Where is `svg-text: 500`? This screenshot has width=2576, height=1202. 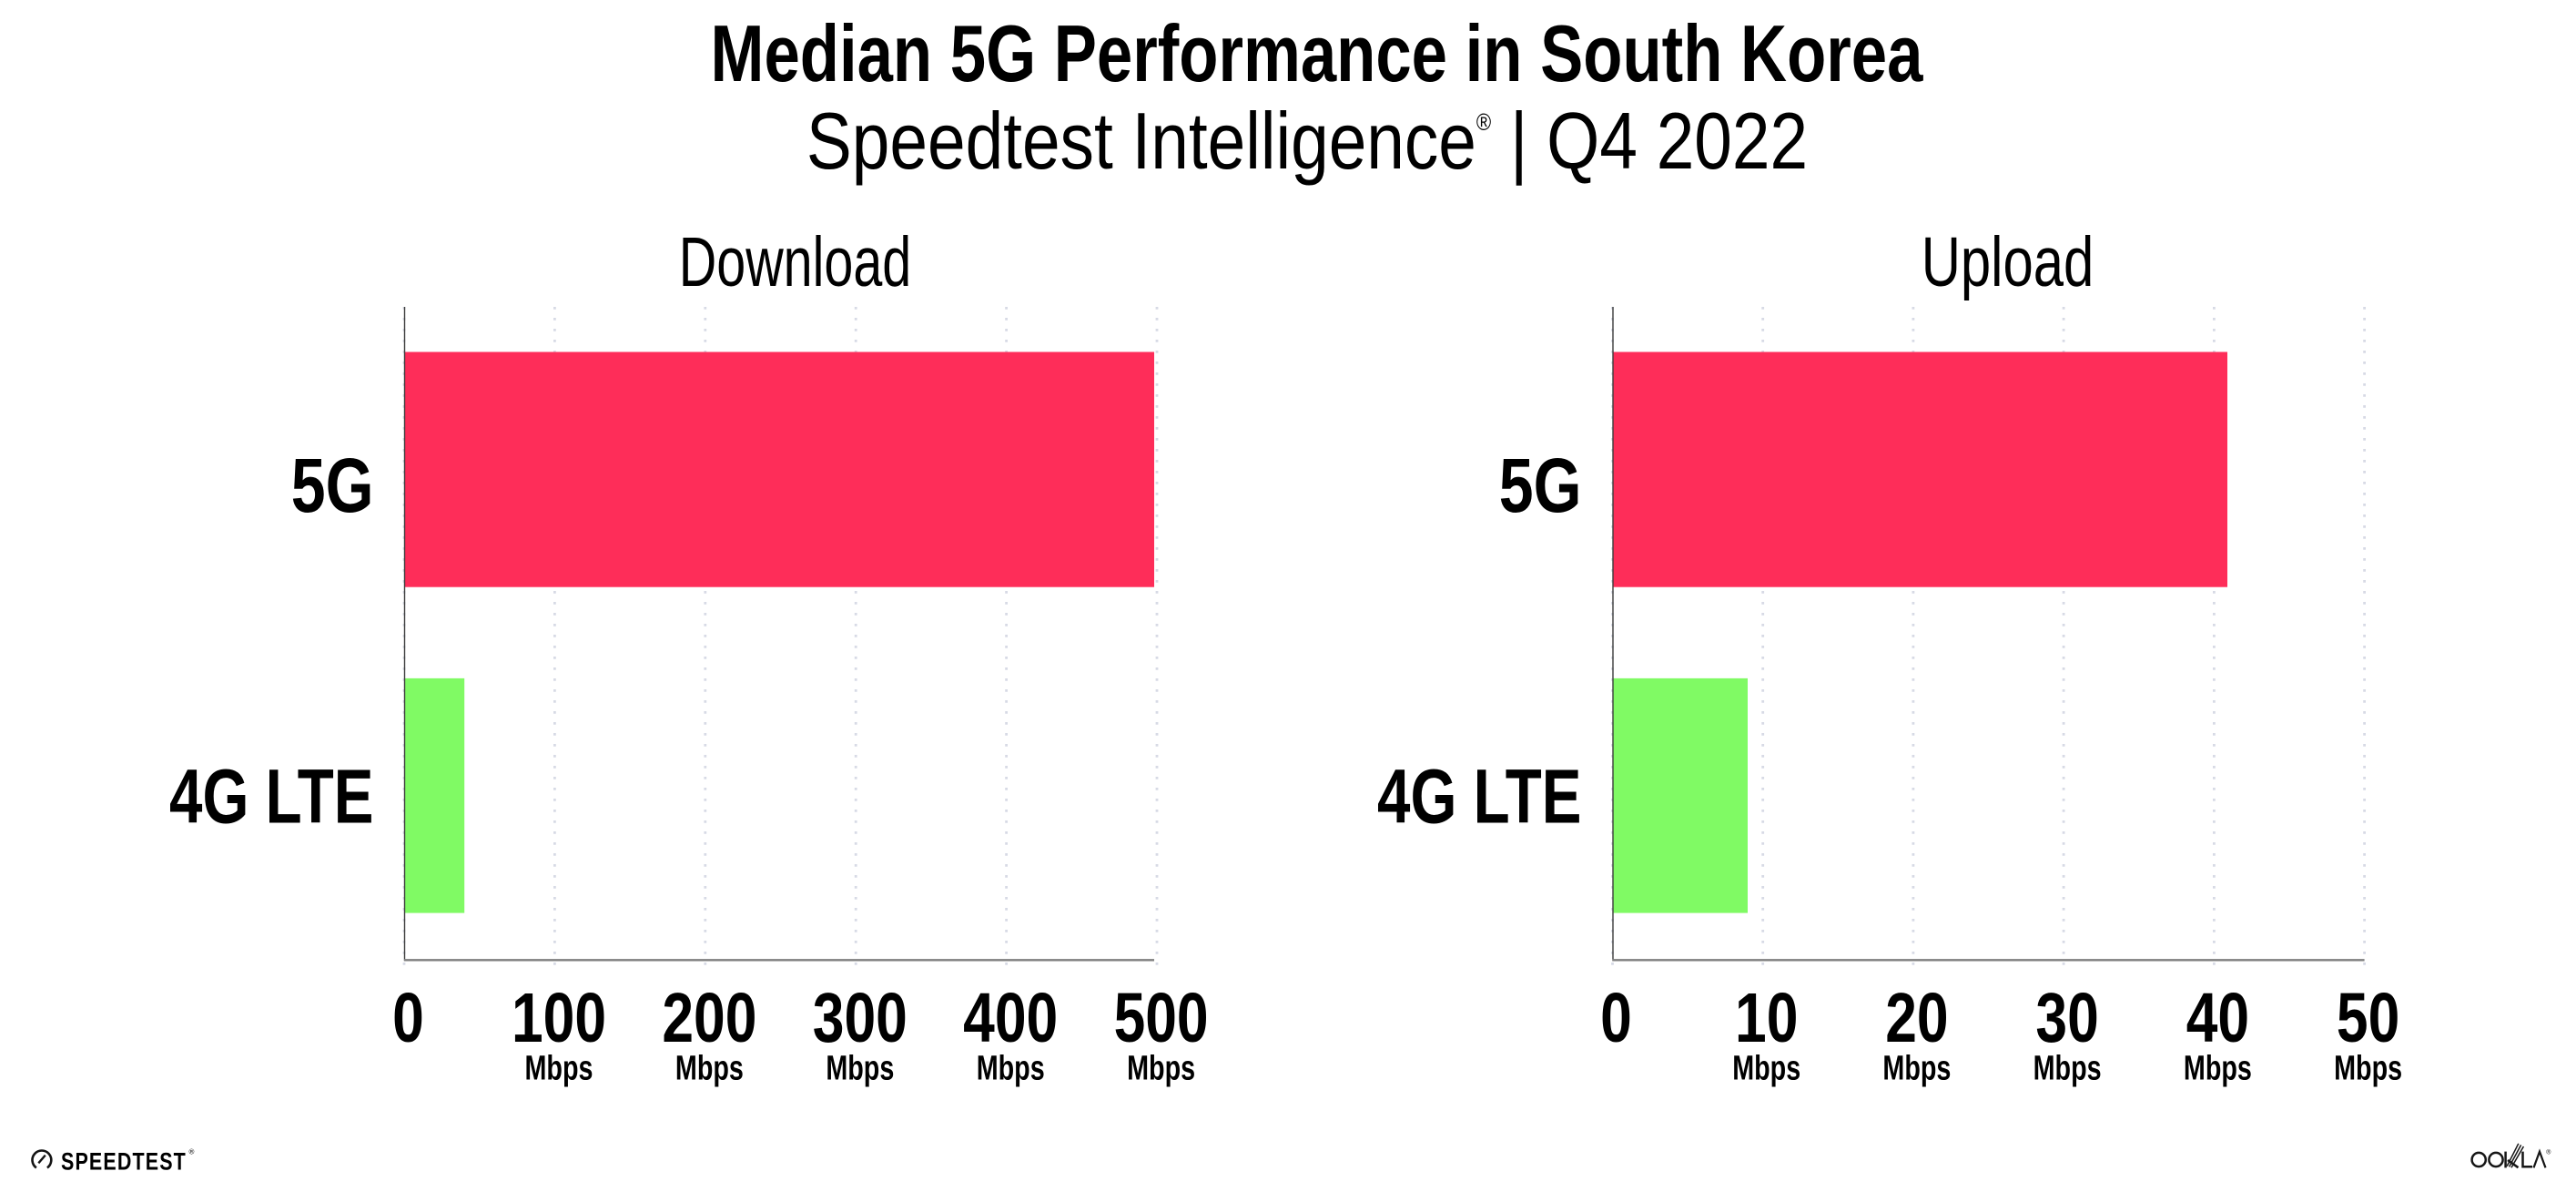
svg-text: 500 is located at coordinates (1161, 1018).